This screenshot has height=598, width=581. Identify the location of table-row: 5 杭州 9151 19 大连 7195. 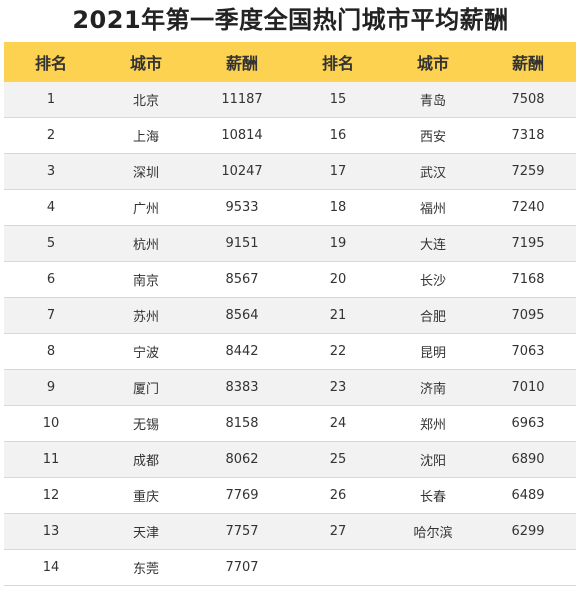
(290, 243).